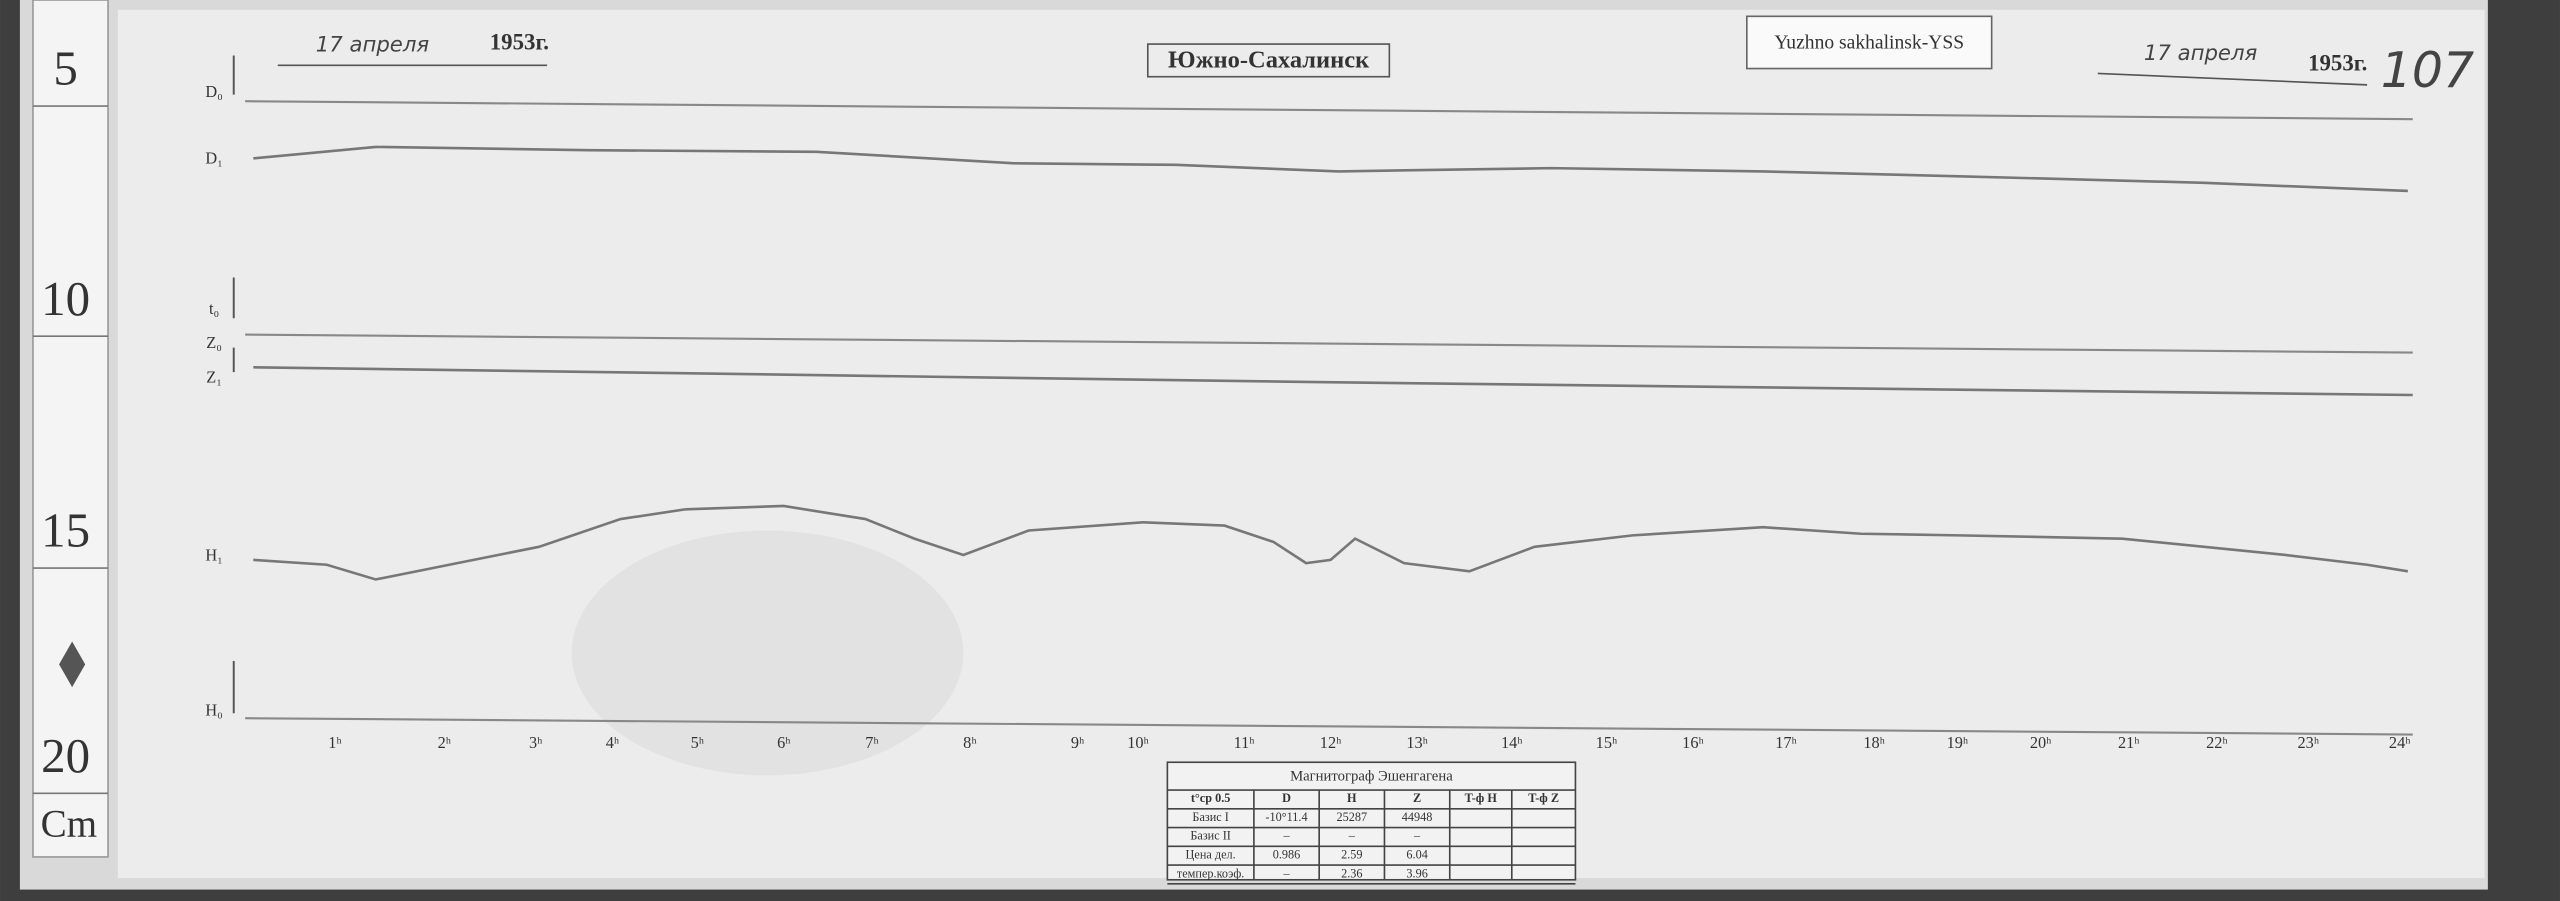 This screenshot has width=2560, height=901. What do you see at coordinates (1351, 855) in the screenshot?
I see `table-cell: 2.59` at bounding box center [1351, 855].